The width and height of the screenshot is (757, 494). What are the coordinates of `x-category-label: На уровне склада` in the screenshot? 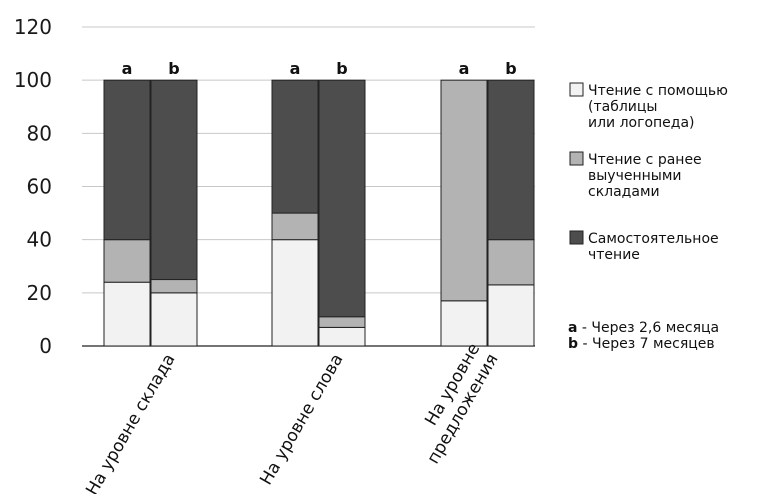 It's located at (130, 422).